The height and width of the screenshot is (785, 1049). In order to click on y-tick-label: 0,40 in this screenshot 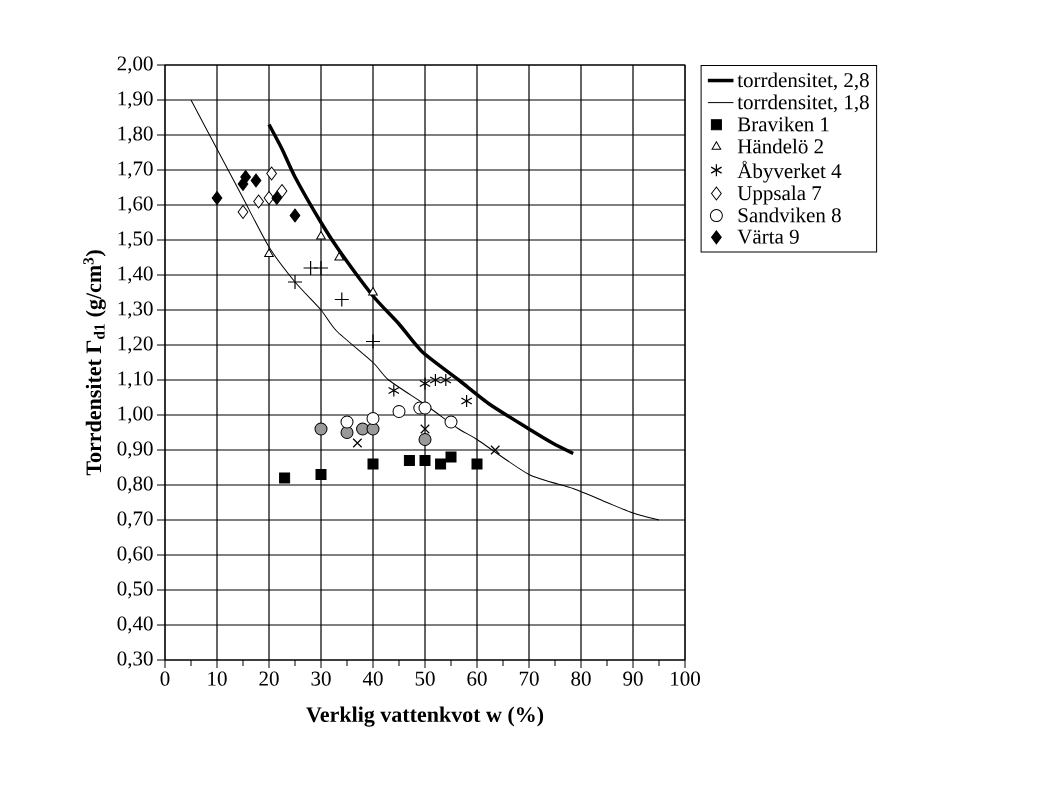, I will do `click(135, 625)`.